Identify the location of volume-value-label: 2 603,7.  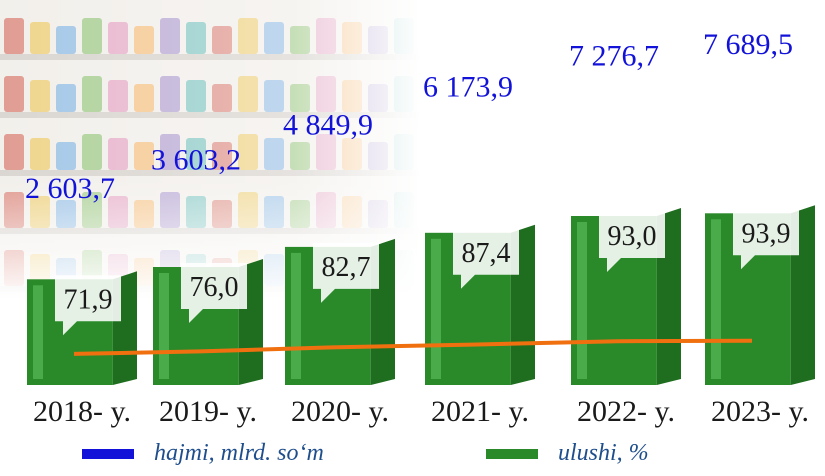
(70, 188).